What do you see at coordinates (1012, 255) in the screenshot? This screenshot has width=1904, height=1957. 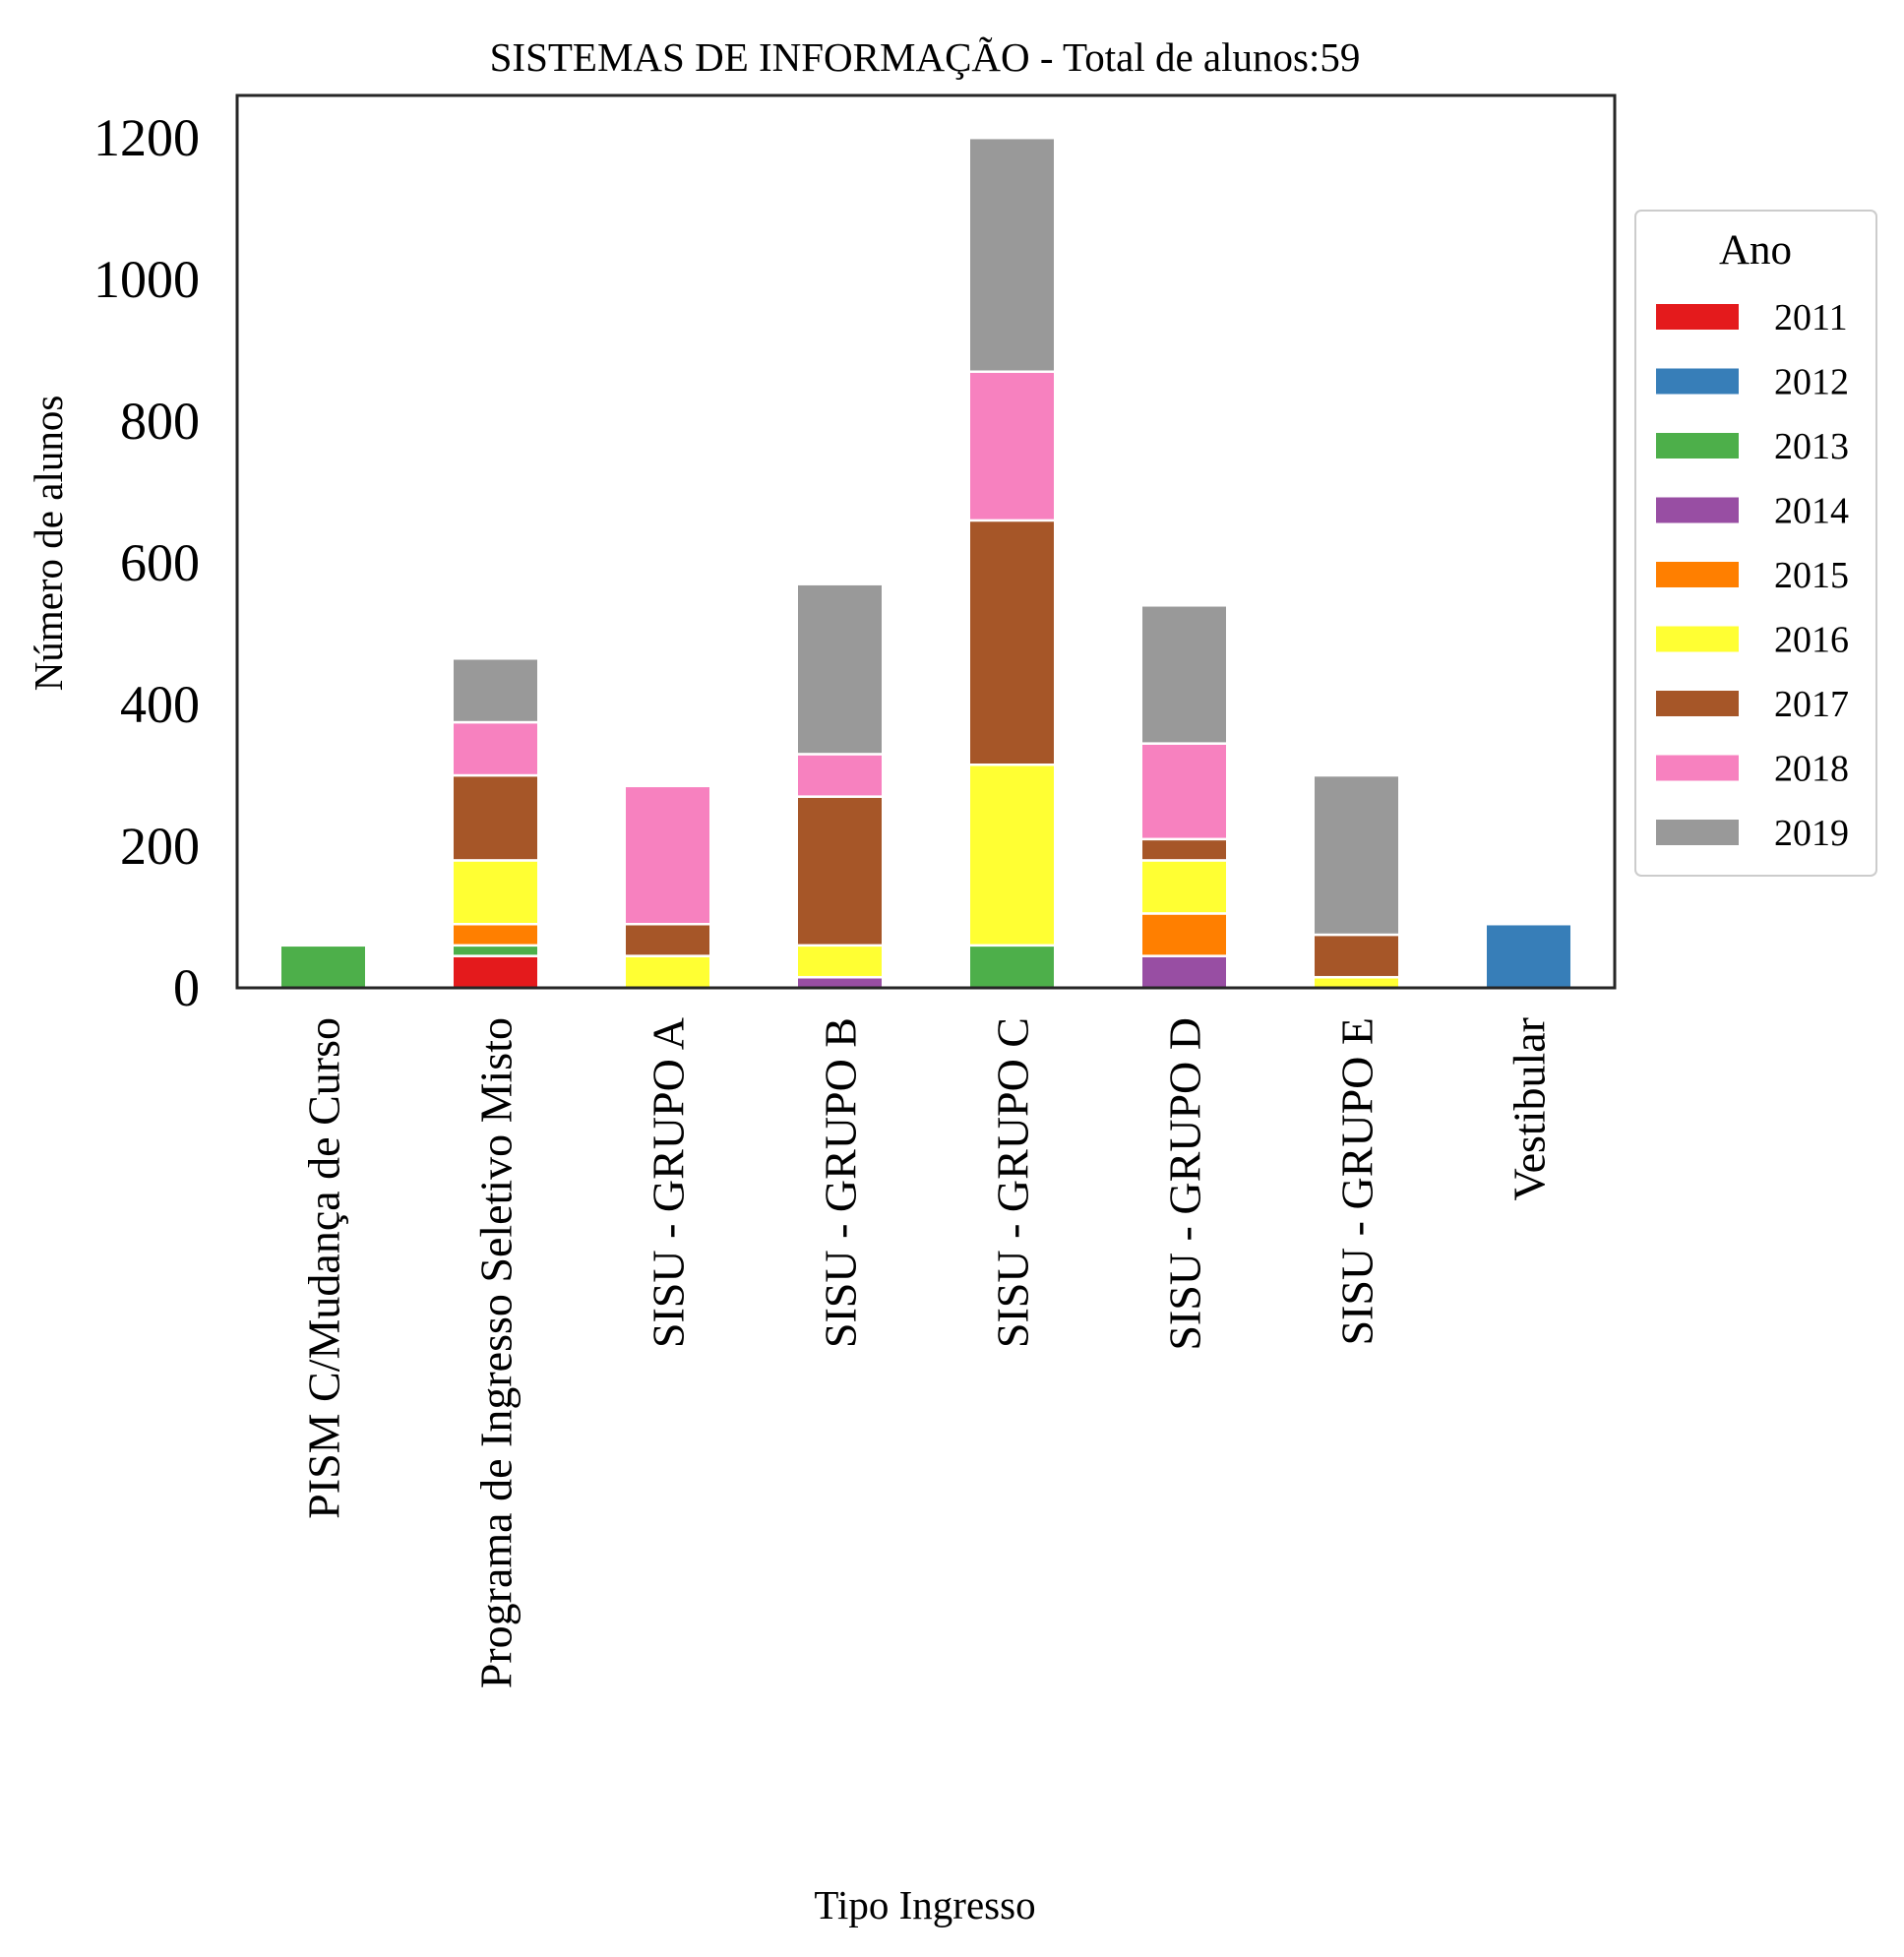 I see `bar-sisu-grupo-c-2019` at bounding box center [1012, 255].